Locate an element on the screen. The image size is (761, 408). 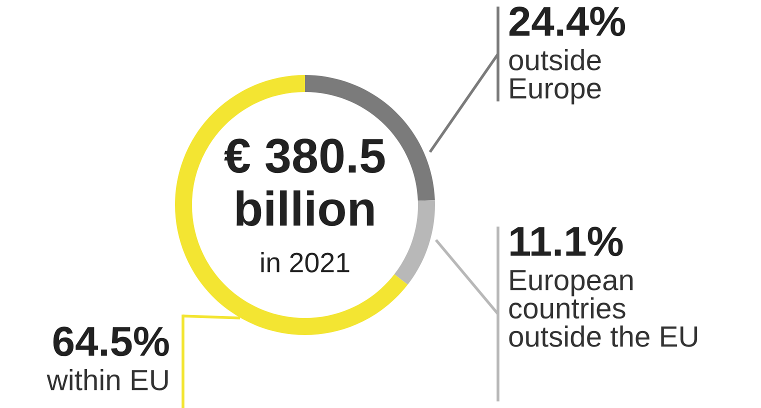
slice-label: outside Europe is located at coordinates (555, 76).